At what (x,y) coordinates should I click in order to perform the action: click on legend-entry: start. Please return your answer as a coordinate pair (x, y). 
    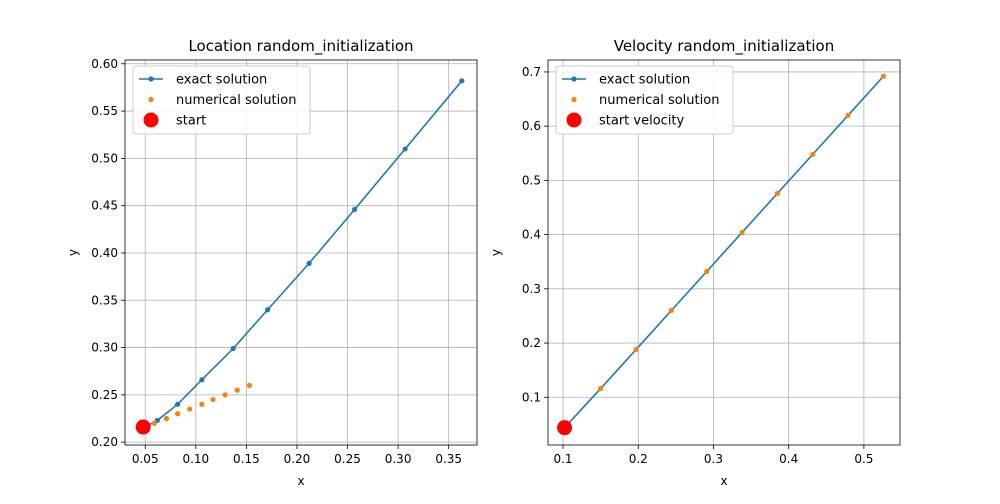
    Looking at the image, I should click on (191, 121).